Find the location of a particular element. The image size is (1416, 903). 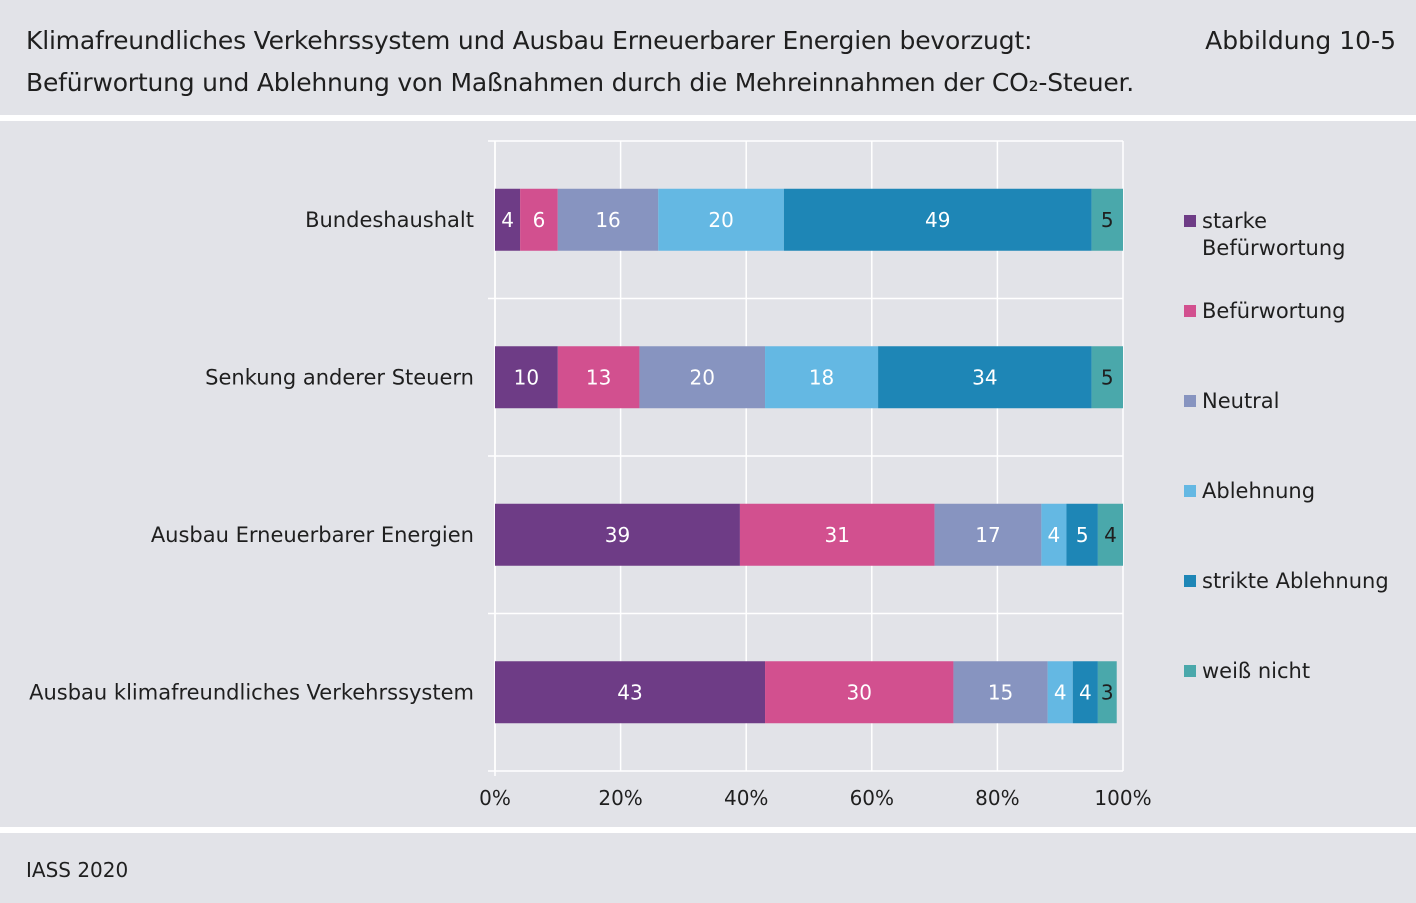

data-label: 49 is located at coordinates (937, 220).